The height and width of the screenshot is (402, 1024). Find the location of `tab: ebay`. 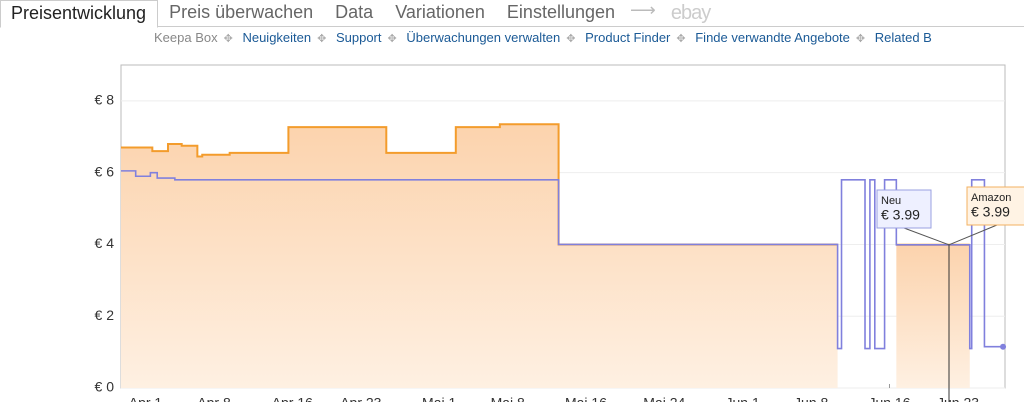

tab: ebay is located at coordinates (690, 13).